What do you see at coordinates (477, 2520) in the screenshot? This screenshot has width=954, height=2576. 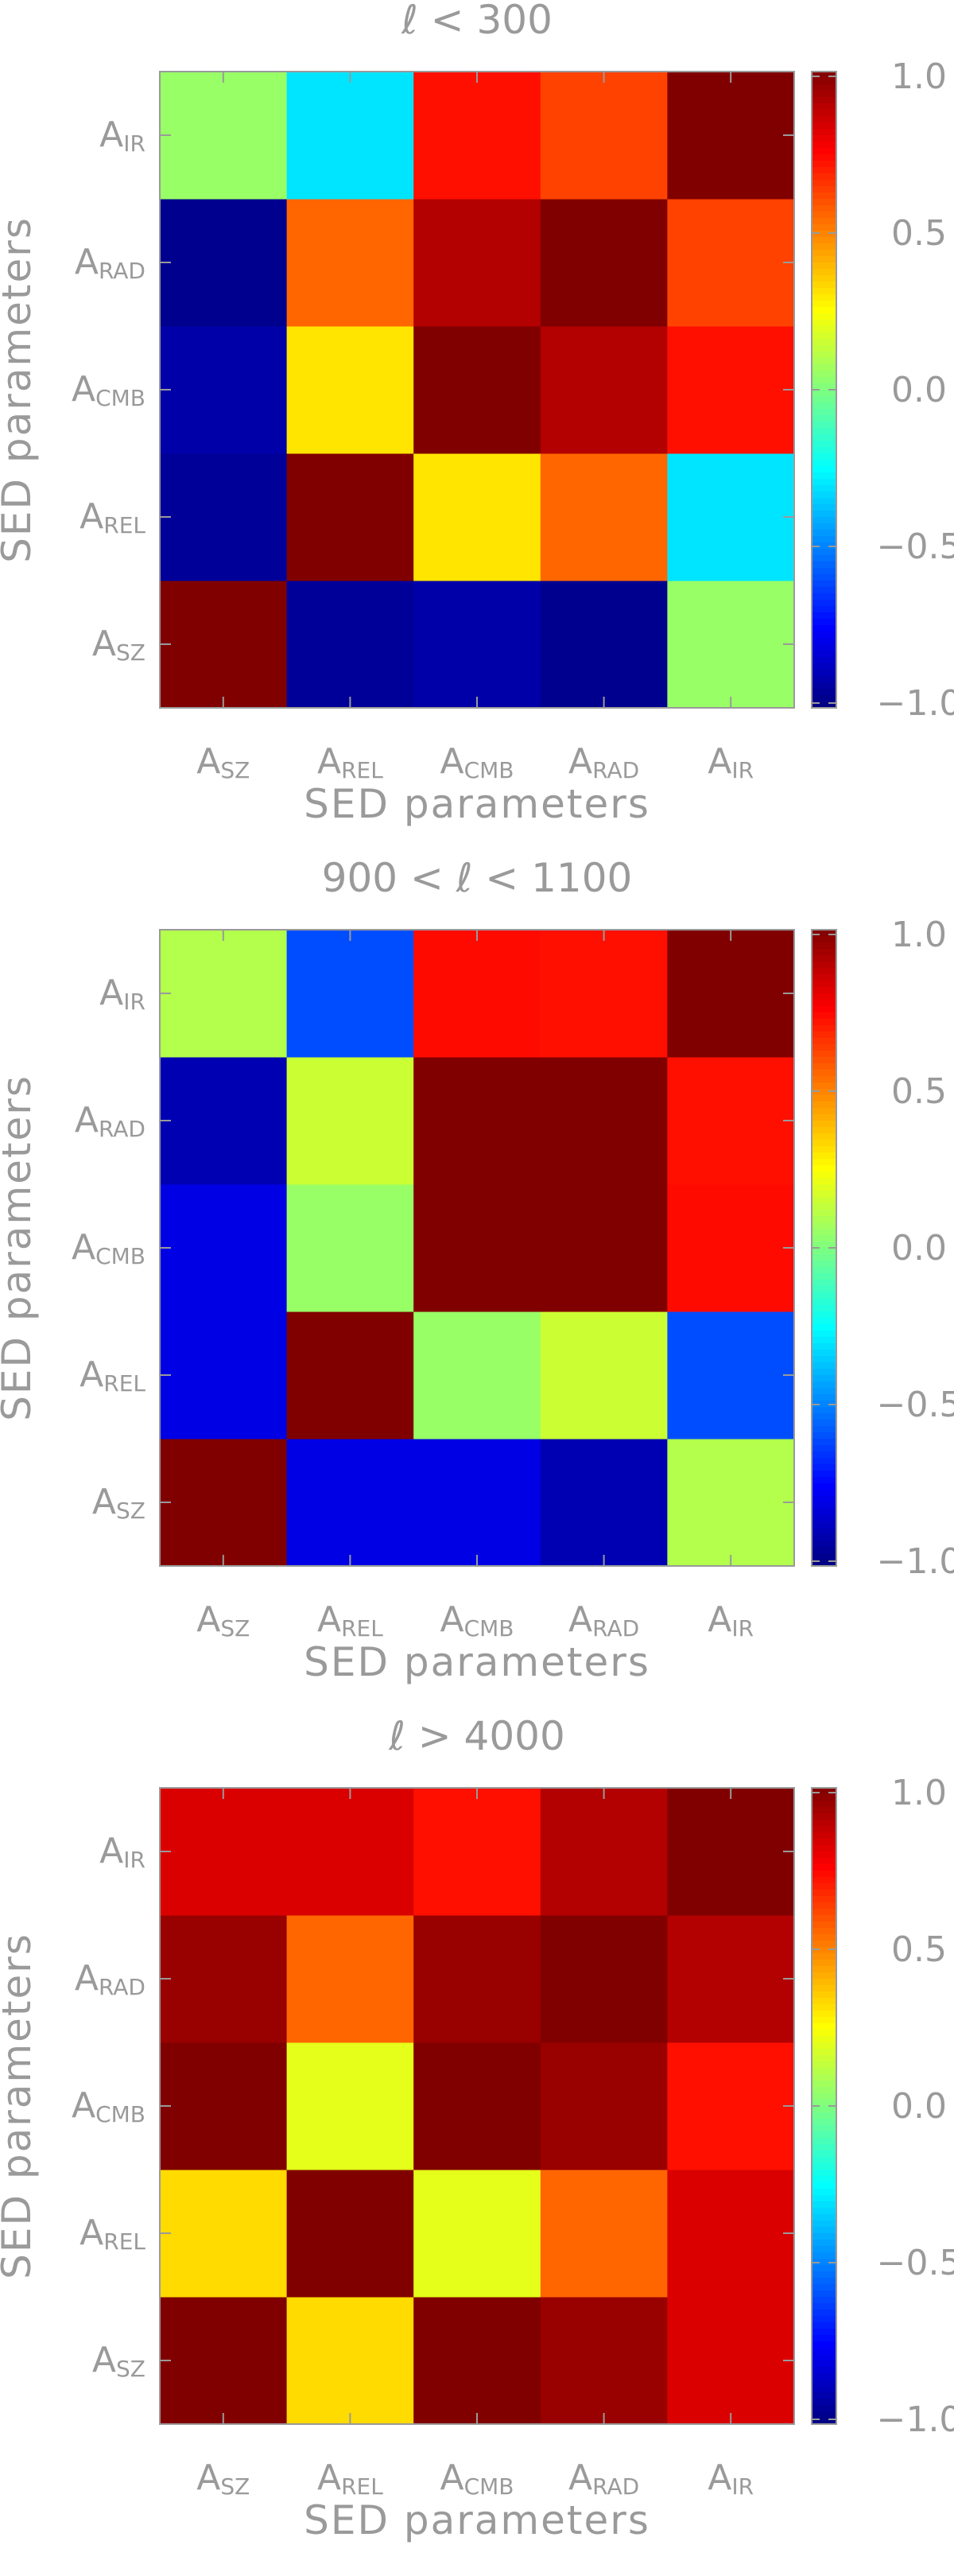 I see `x-axis-label: SED parameters` at bounding box center [477, 2520].